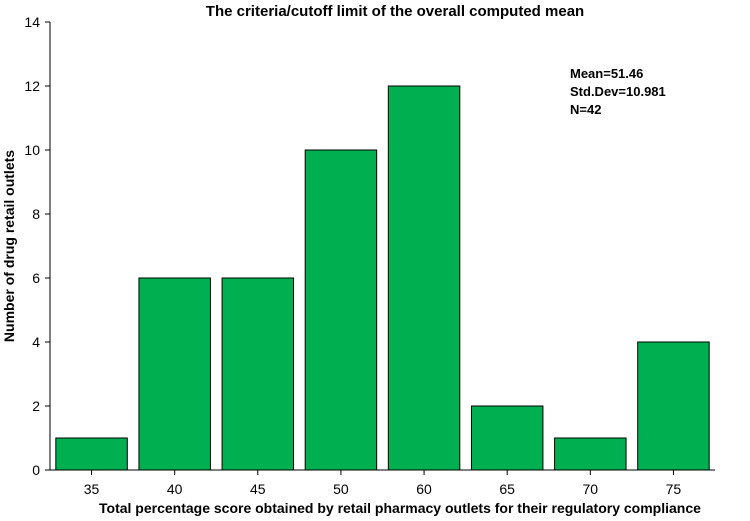 This screenshot has width=750, height=521. I want to click on stats-annotation: Mean=51.46 Std.Dev=10.981 N=42, so click(618, 91).